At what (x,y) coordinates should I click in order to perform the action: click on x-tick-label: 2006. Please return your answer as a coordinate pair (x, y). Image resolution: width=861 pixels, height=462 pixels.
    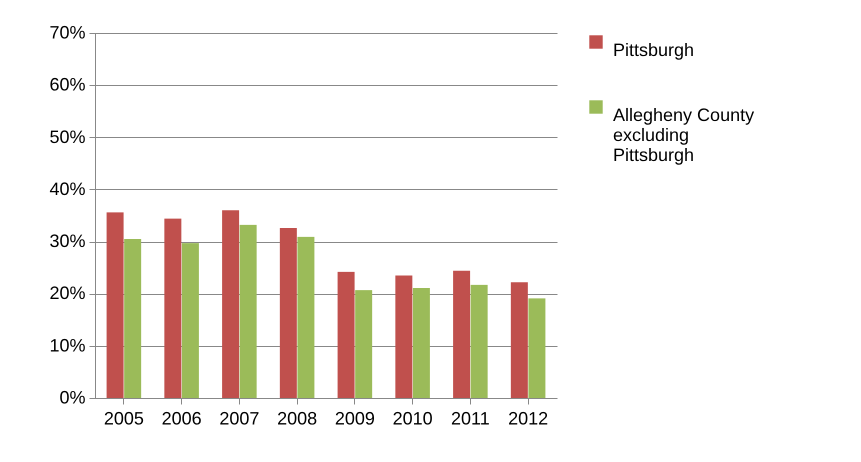
    Looking at the image, I should click on (182, 418).